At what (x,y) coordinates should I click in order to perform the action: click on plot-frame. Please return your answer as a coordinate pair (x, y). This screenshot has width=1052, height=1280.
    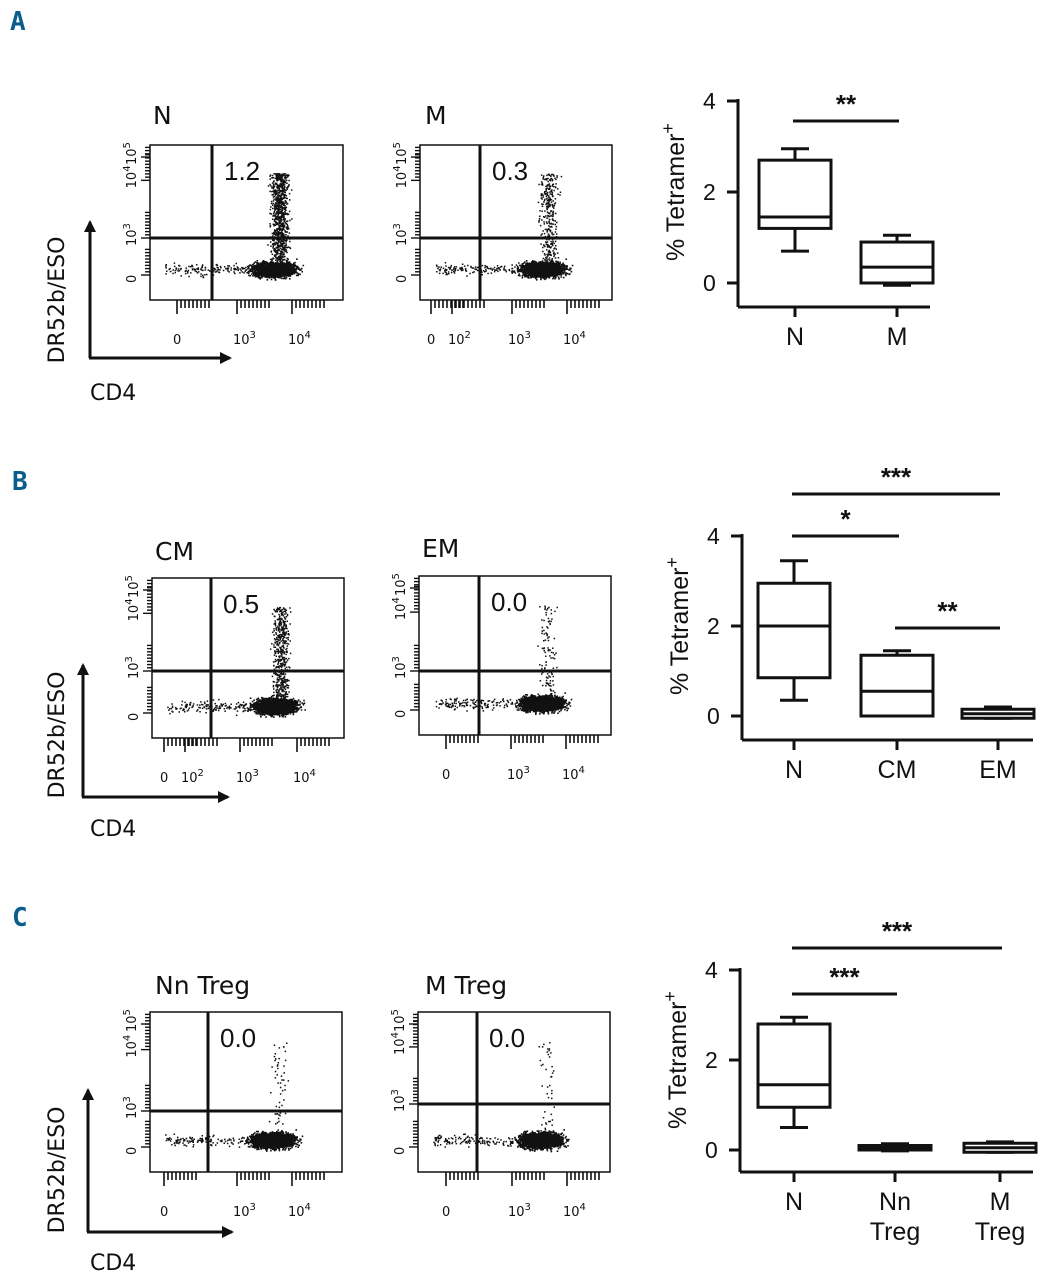
    Looking at the image, I should click on (514, 1092).